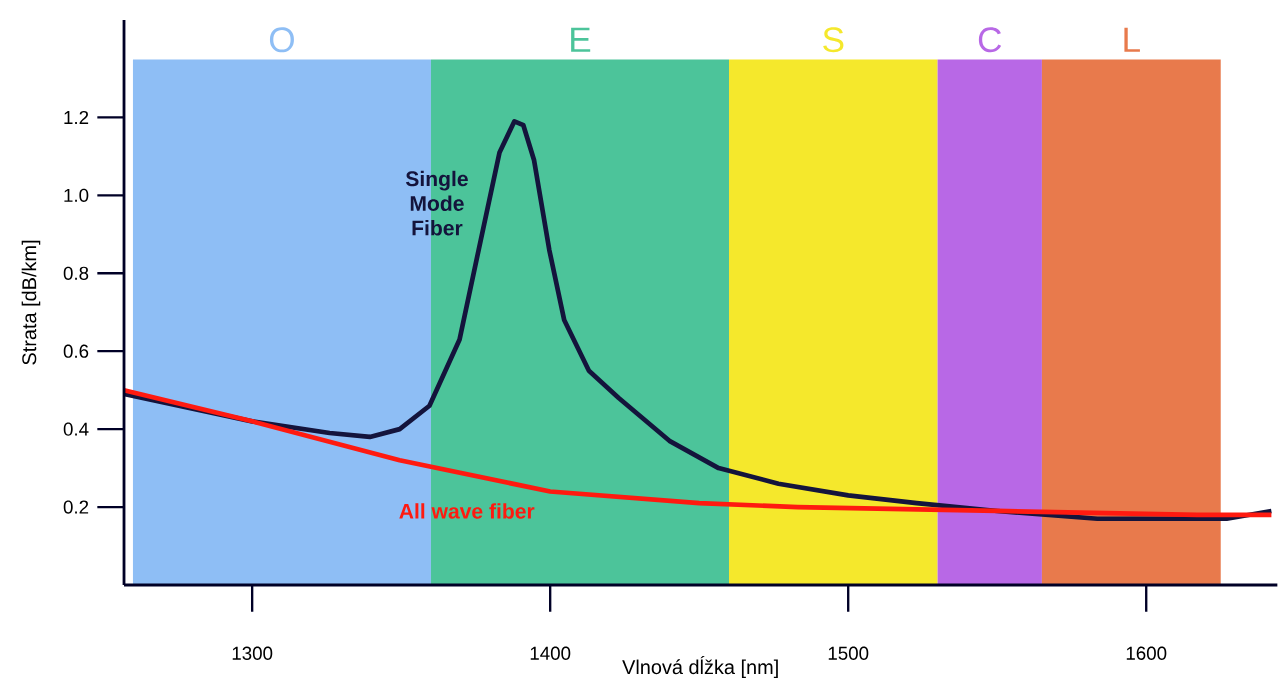 This screenshot has height=696, width=1280. I want to click on y-axis-title: Strata [dB/km], so click(31, 302).